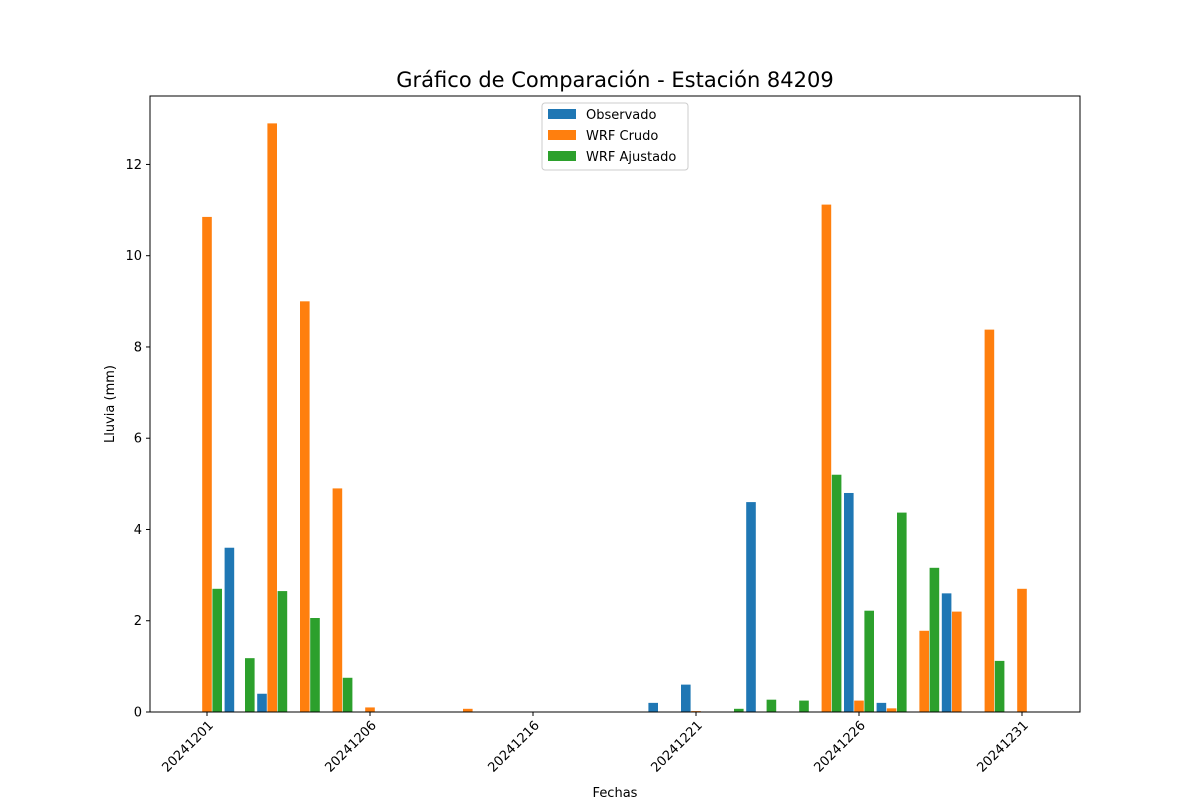 This screenshot has width=1200, height=800. I want to click on y-axis: 0 2 4 6 8 10 12, so click(137, 439).